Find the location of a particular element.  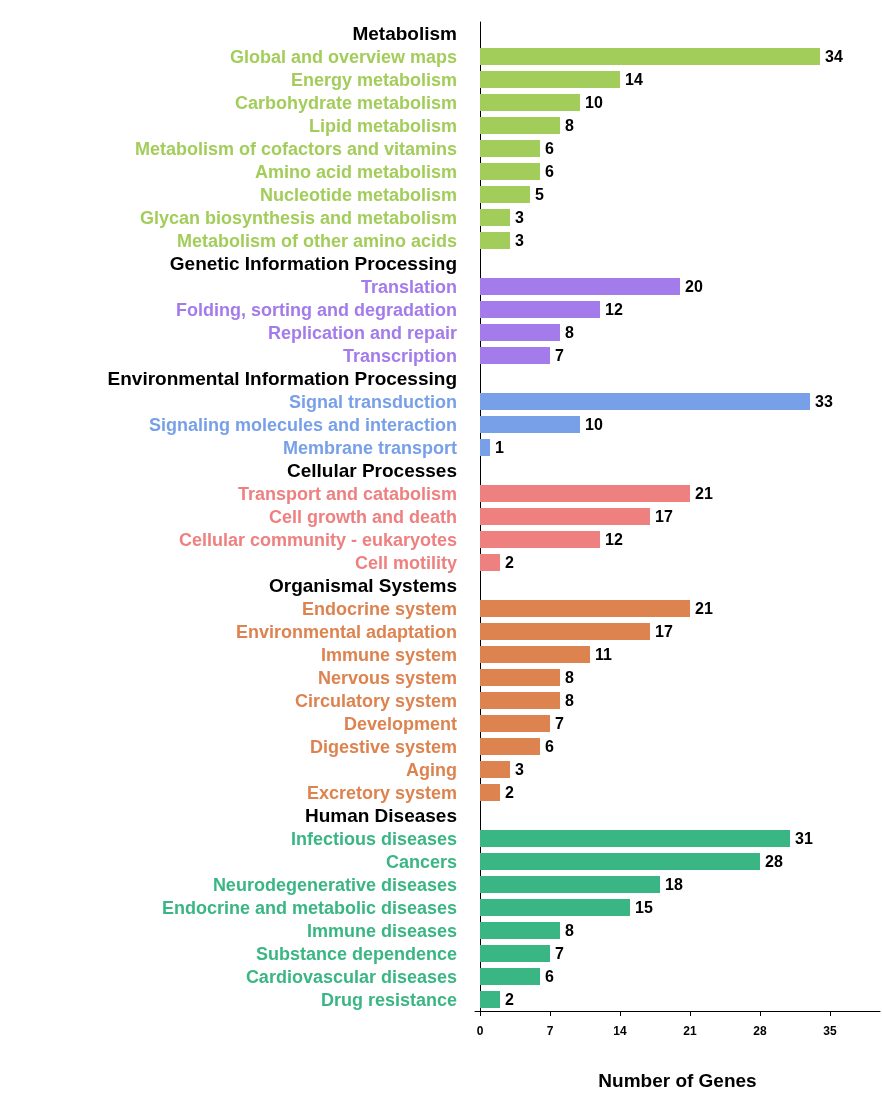

y-tick-label: Cell motility is located at coordinates (405, 562).